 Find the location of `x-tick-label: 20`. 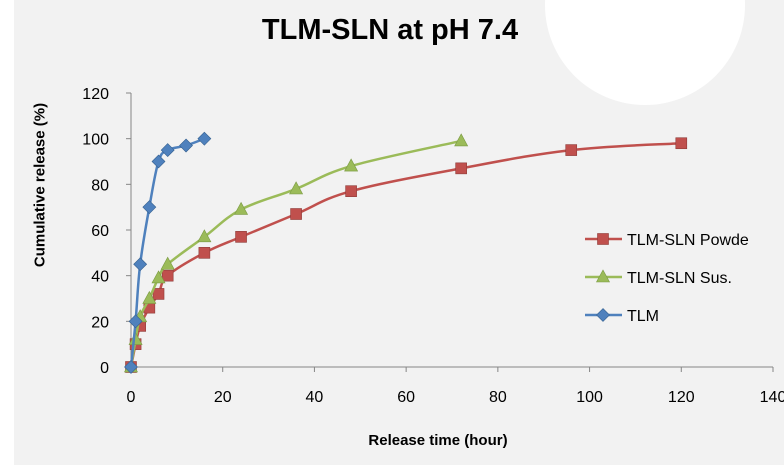

x-tick-label: 20 is located at coordinates (223, 397).